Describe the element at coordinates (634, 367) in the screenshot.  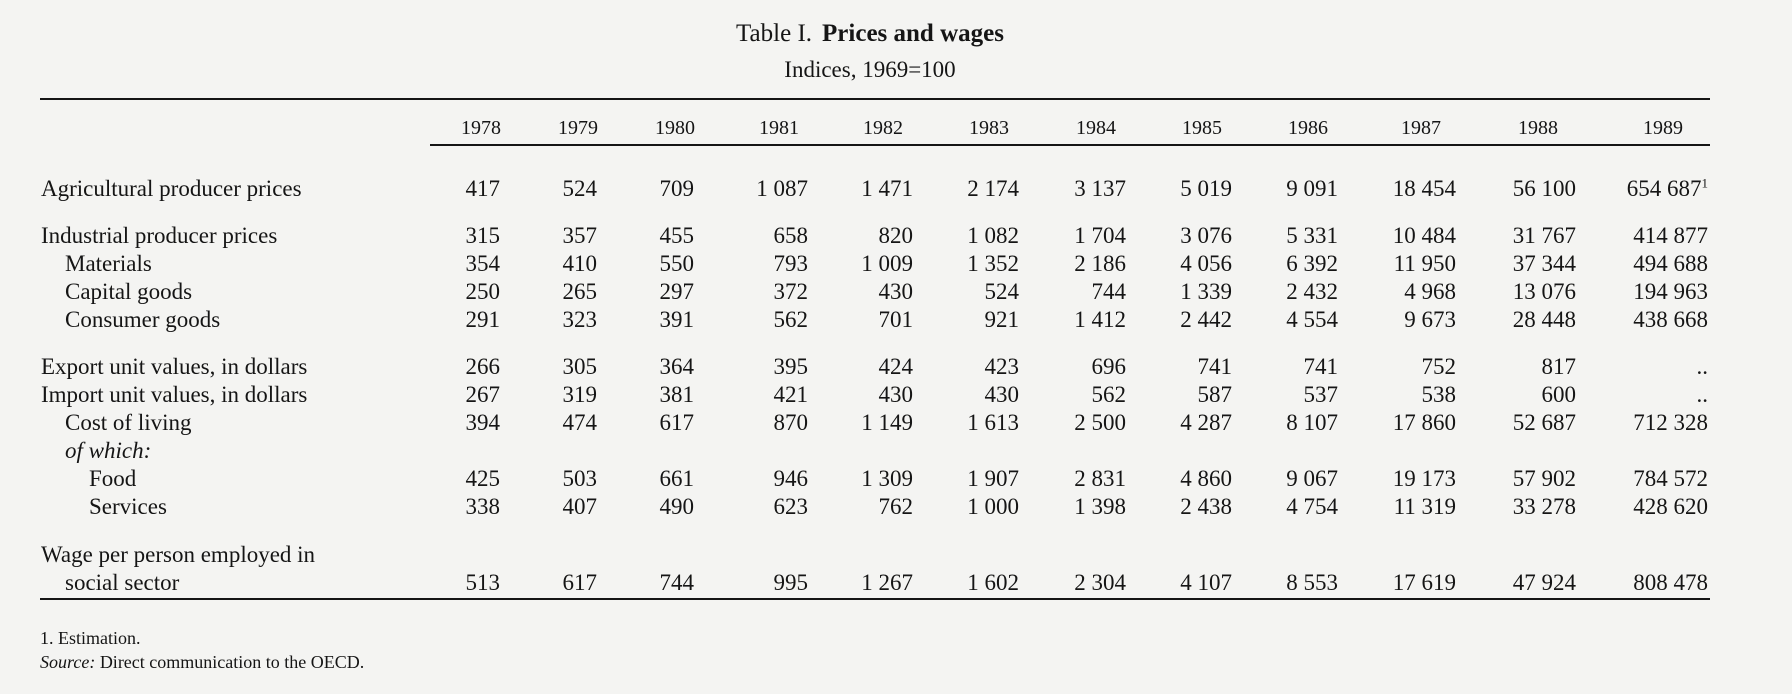
I see `table-cell: 364` at that location.